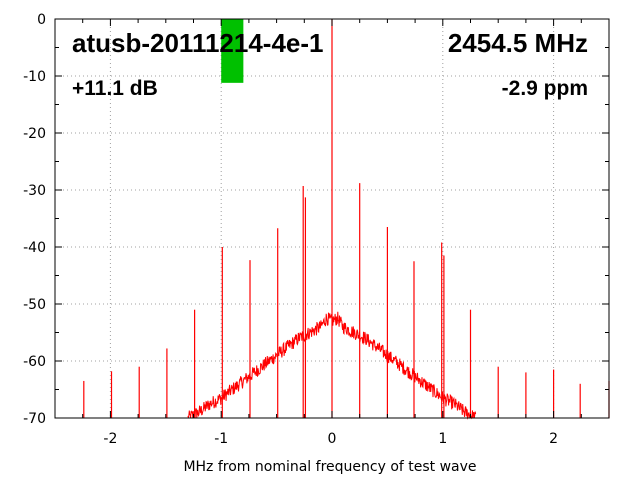  What do you see at coordinates (34, 134) in the screenshot?
I see `y-tick-label: -20` at bounding box center [34, 134].